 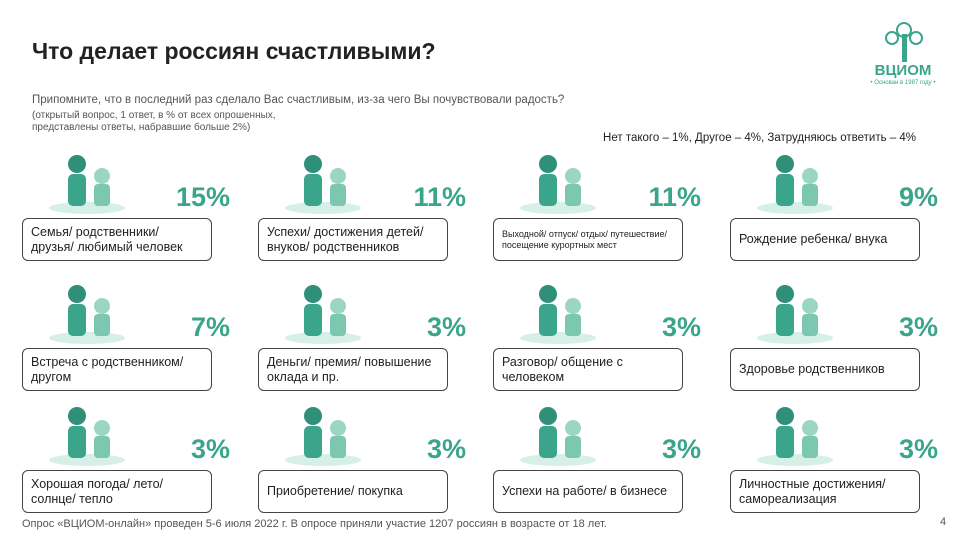 I want to click on answer-card: Личностные достижения/ самореализация, so click(x=825, y=491).